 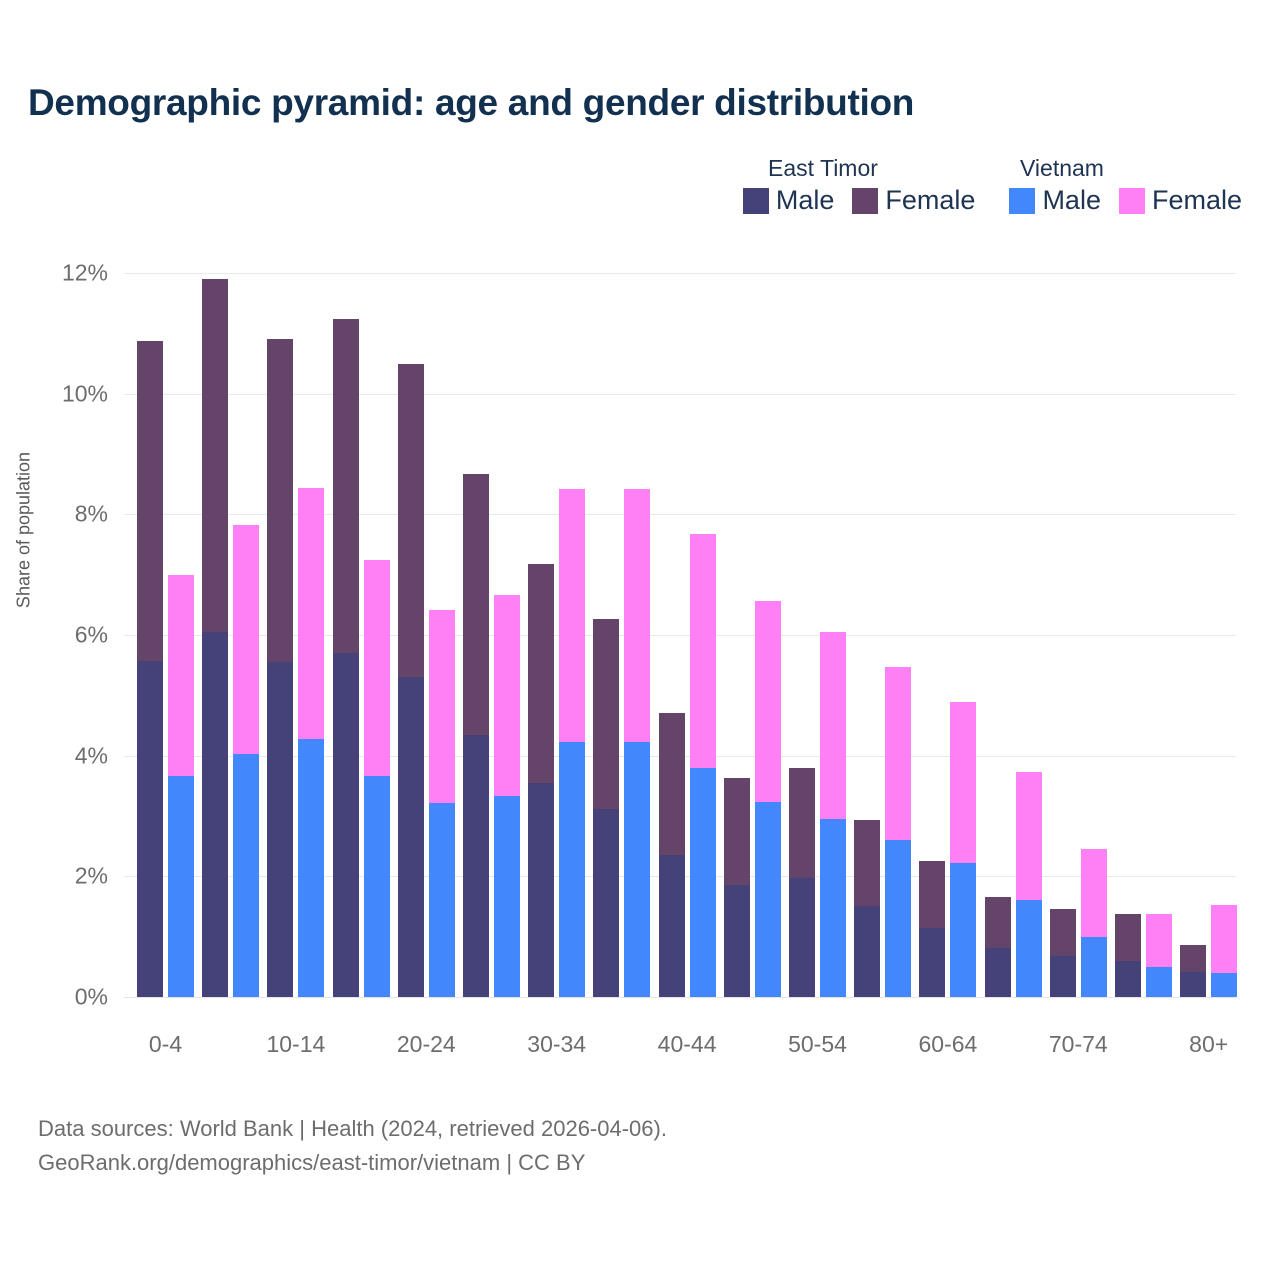 I want to click on bar-east-timor-15-19-male-segment, so click(x=345, y=825).